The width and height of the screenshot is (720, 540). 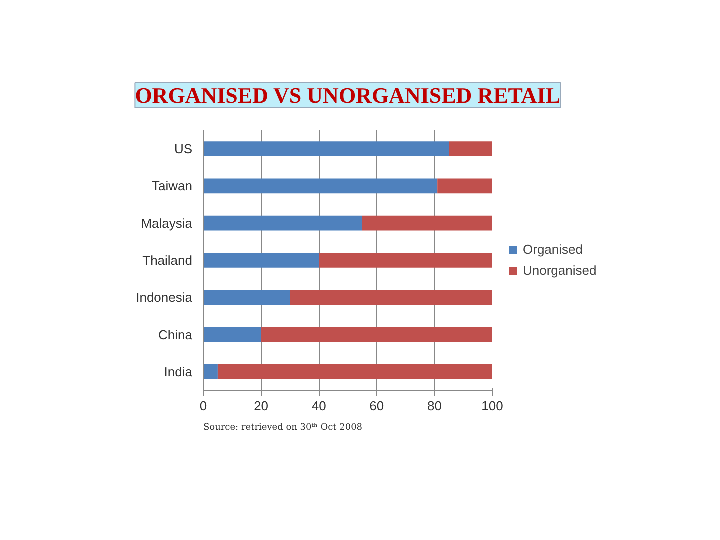 I want to click on y-tick-label: Taiwan, so click(x=172, y=186).